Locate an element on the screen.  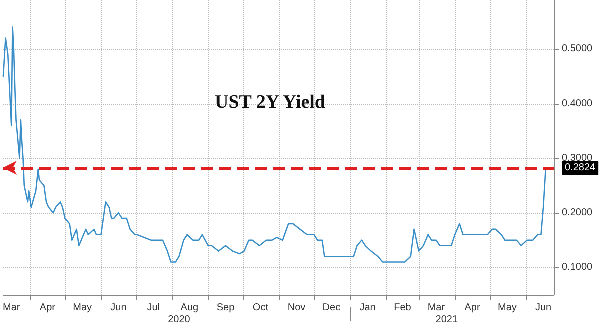
text: UST 2Y Yield is located at coordinates (270, 102).